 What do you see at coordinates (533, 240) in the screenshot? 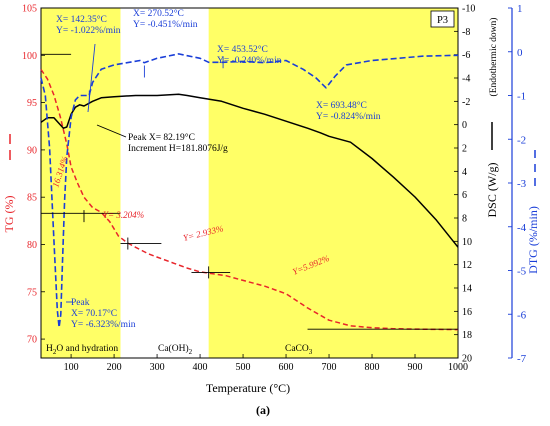
I see `dtg-axis-title: DTG (%/min)` at bounding box center [533, 240].